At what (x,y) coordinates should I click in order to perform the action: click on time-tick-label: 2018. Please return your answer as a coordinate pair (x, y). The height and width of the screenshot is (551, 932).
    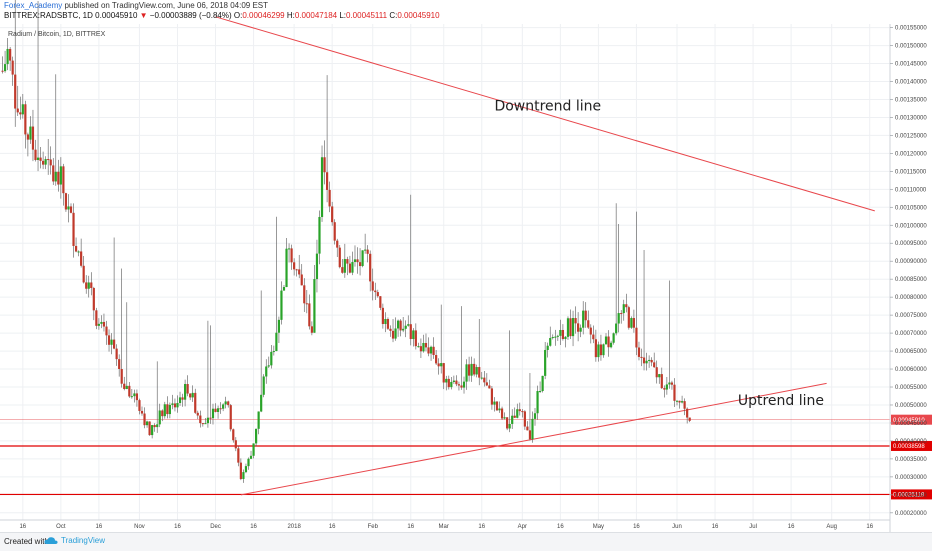
    Looking at the image, I should click on (294, 527).